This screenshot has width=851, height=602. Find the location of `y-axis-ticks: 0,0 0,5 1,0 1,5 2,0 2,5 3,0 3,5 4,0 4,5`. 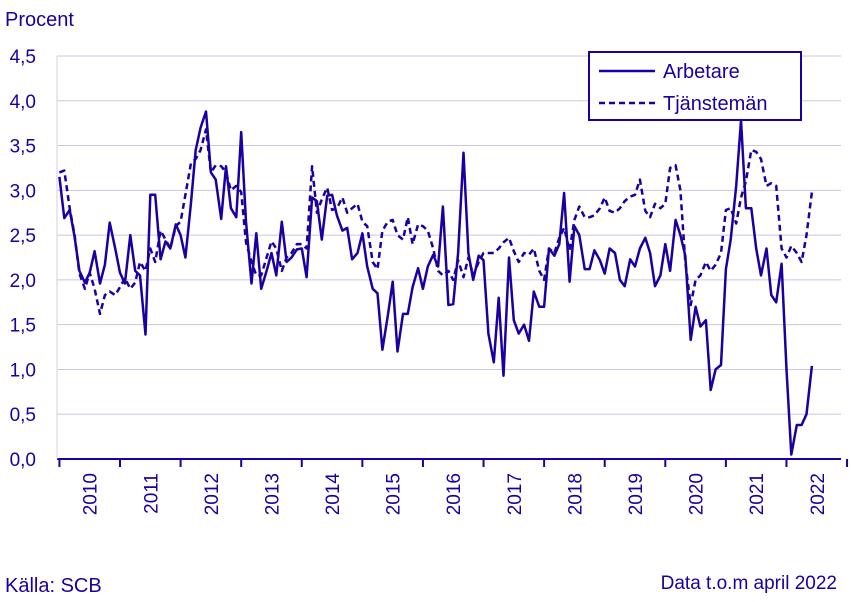

y-axis-ticks: 0,0 0,5 1,0 1,5 2,0 2,5 3,0 3,5 4,0 4,5 is located at coordinates (23, 259).